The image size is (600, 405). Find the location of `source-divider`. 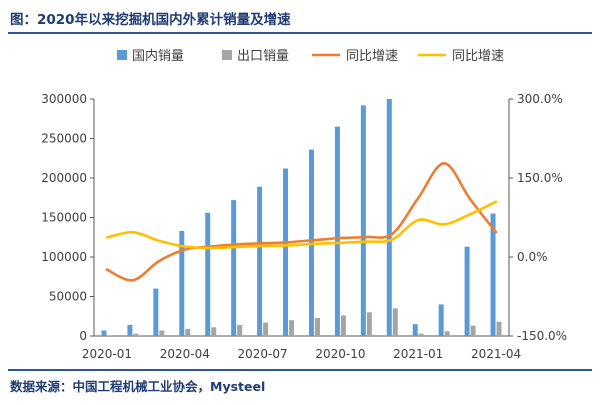

source-divider is located at coordinates (300, 370).